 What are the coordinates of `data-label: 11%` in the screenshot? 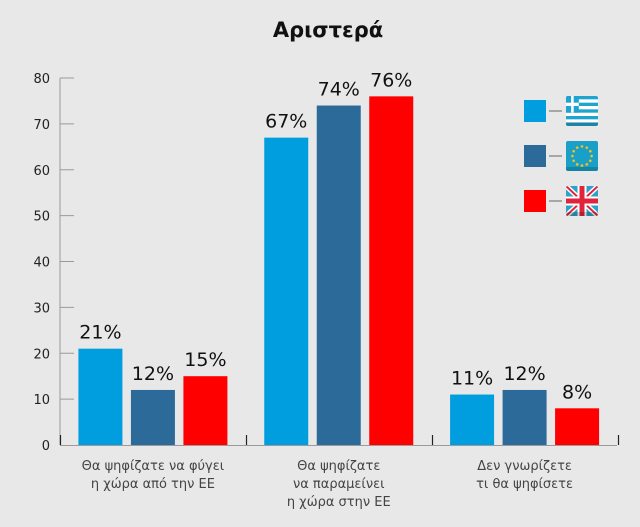 It's located at (472, 379).